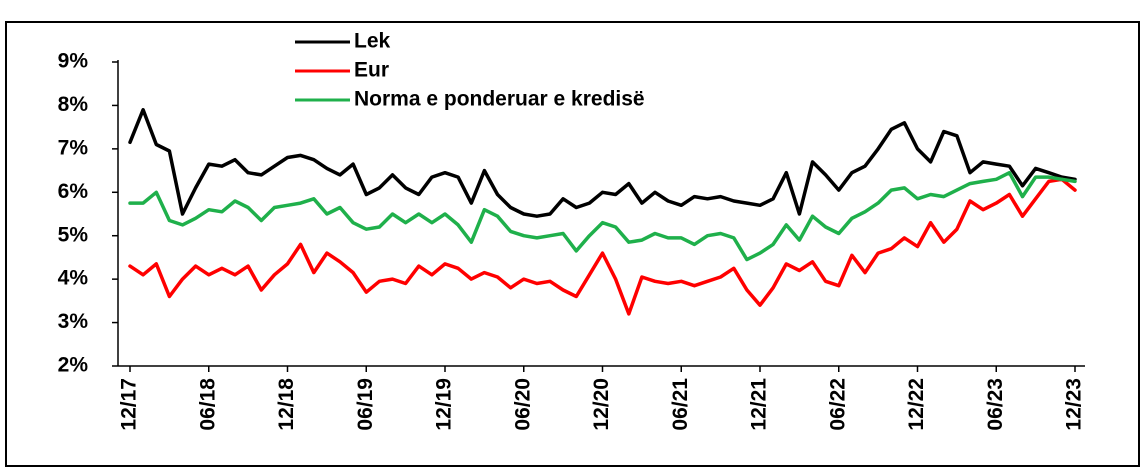 This screenshot has height=469, width=1145. What do you see at coordinates (73, 61) in the screenshot?
I see `y-tick-label: 9%` at bounding box center [73, 61].